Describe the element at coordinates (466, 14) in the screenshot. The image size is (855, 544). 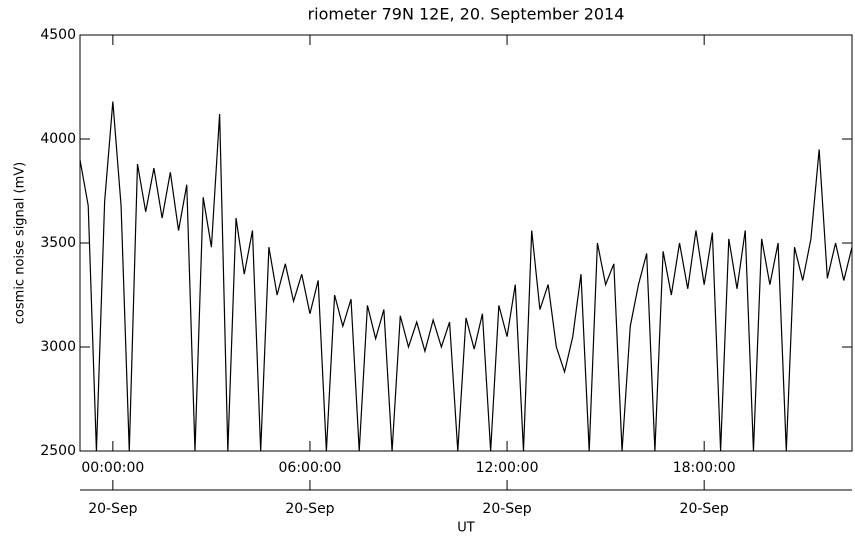
I see `chart-title: riometer 79N 12E, 20. September 2014` at that location.